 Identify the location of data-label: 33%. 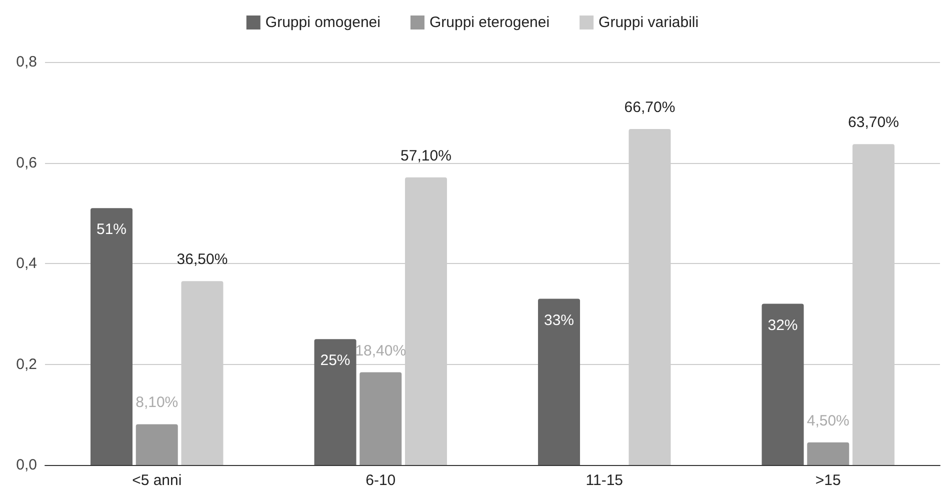
(559, 320).